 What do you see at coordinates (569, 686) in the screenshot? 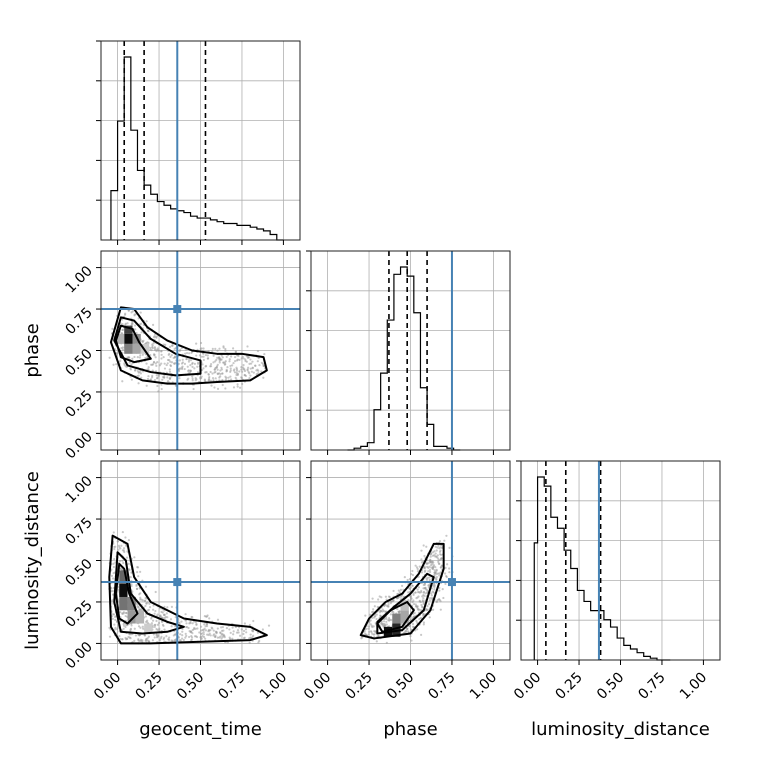
I see `xtick-label-hist-2-1: 0.25` at bounding box center [569, 686].